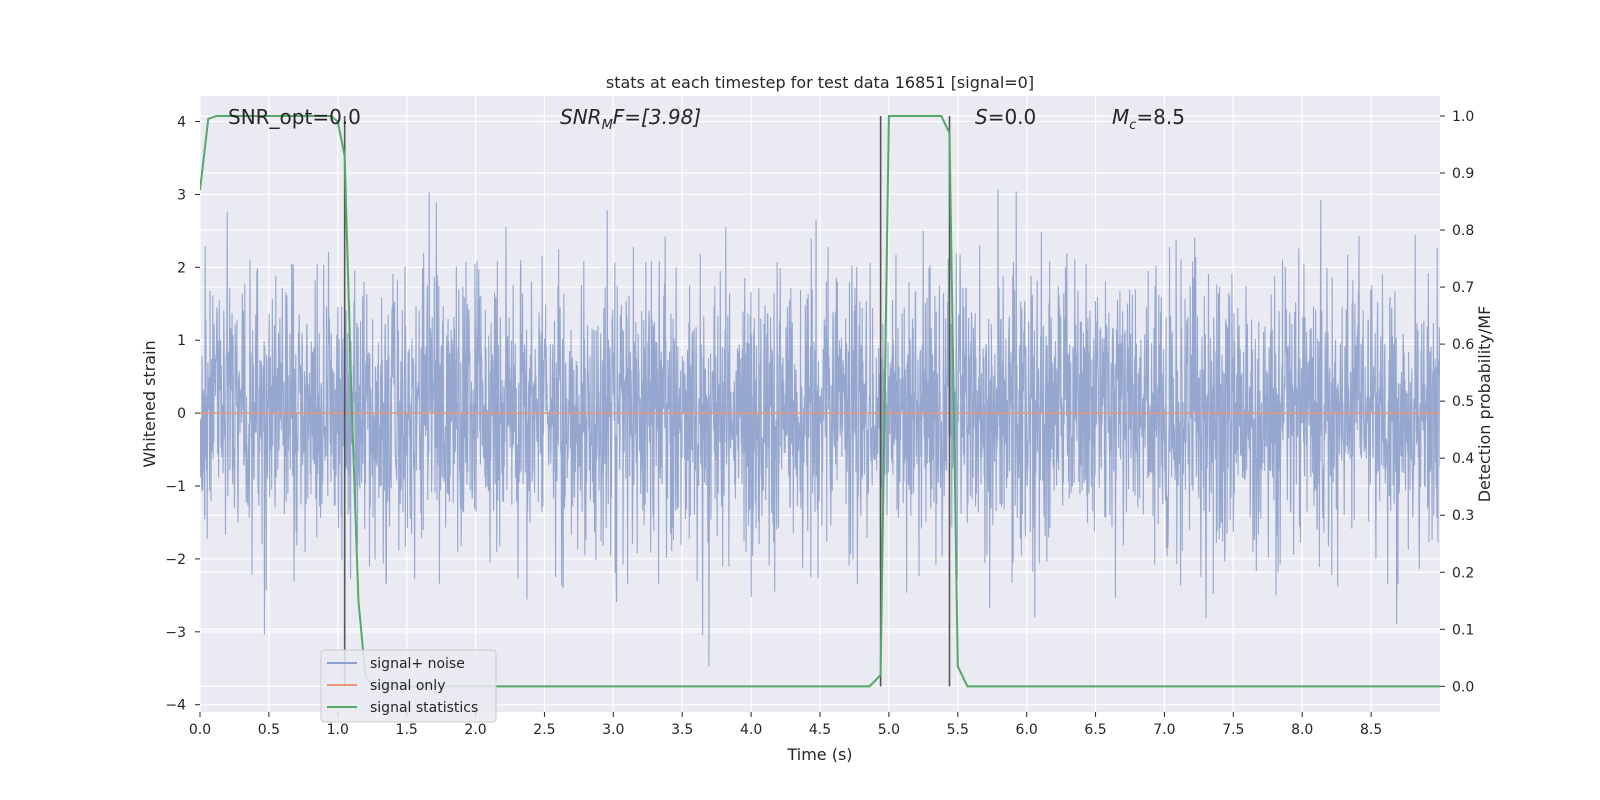 The height and width of the screenshot is (800, 1600). What do you see at coordinates (544, 730) in the screenshot?
I see `x-tick-label: 2.5` at bounding box center [544, 730].